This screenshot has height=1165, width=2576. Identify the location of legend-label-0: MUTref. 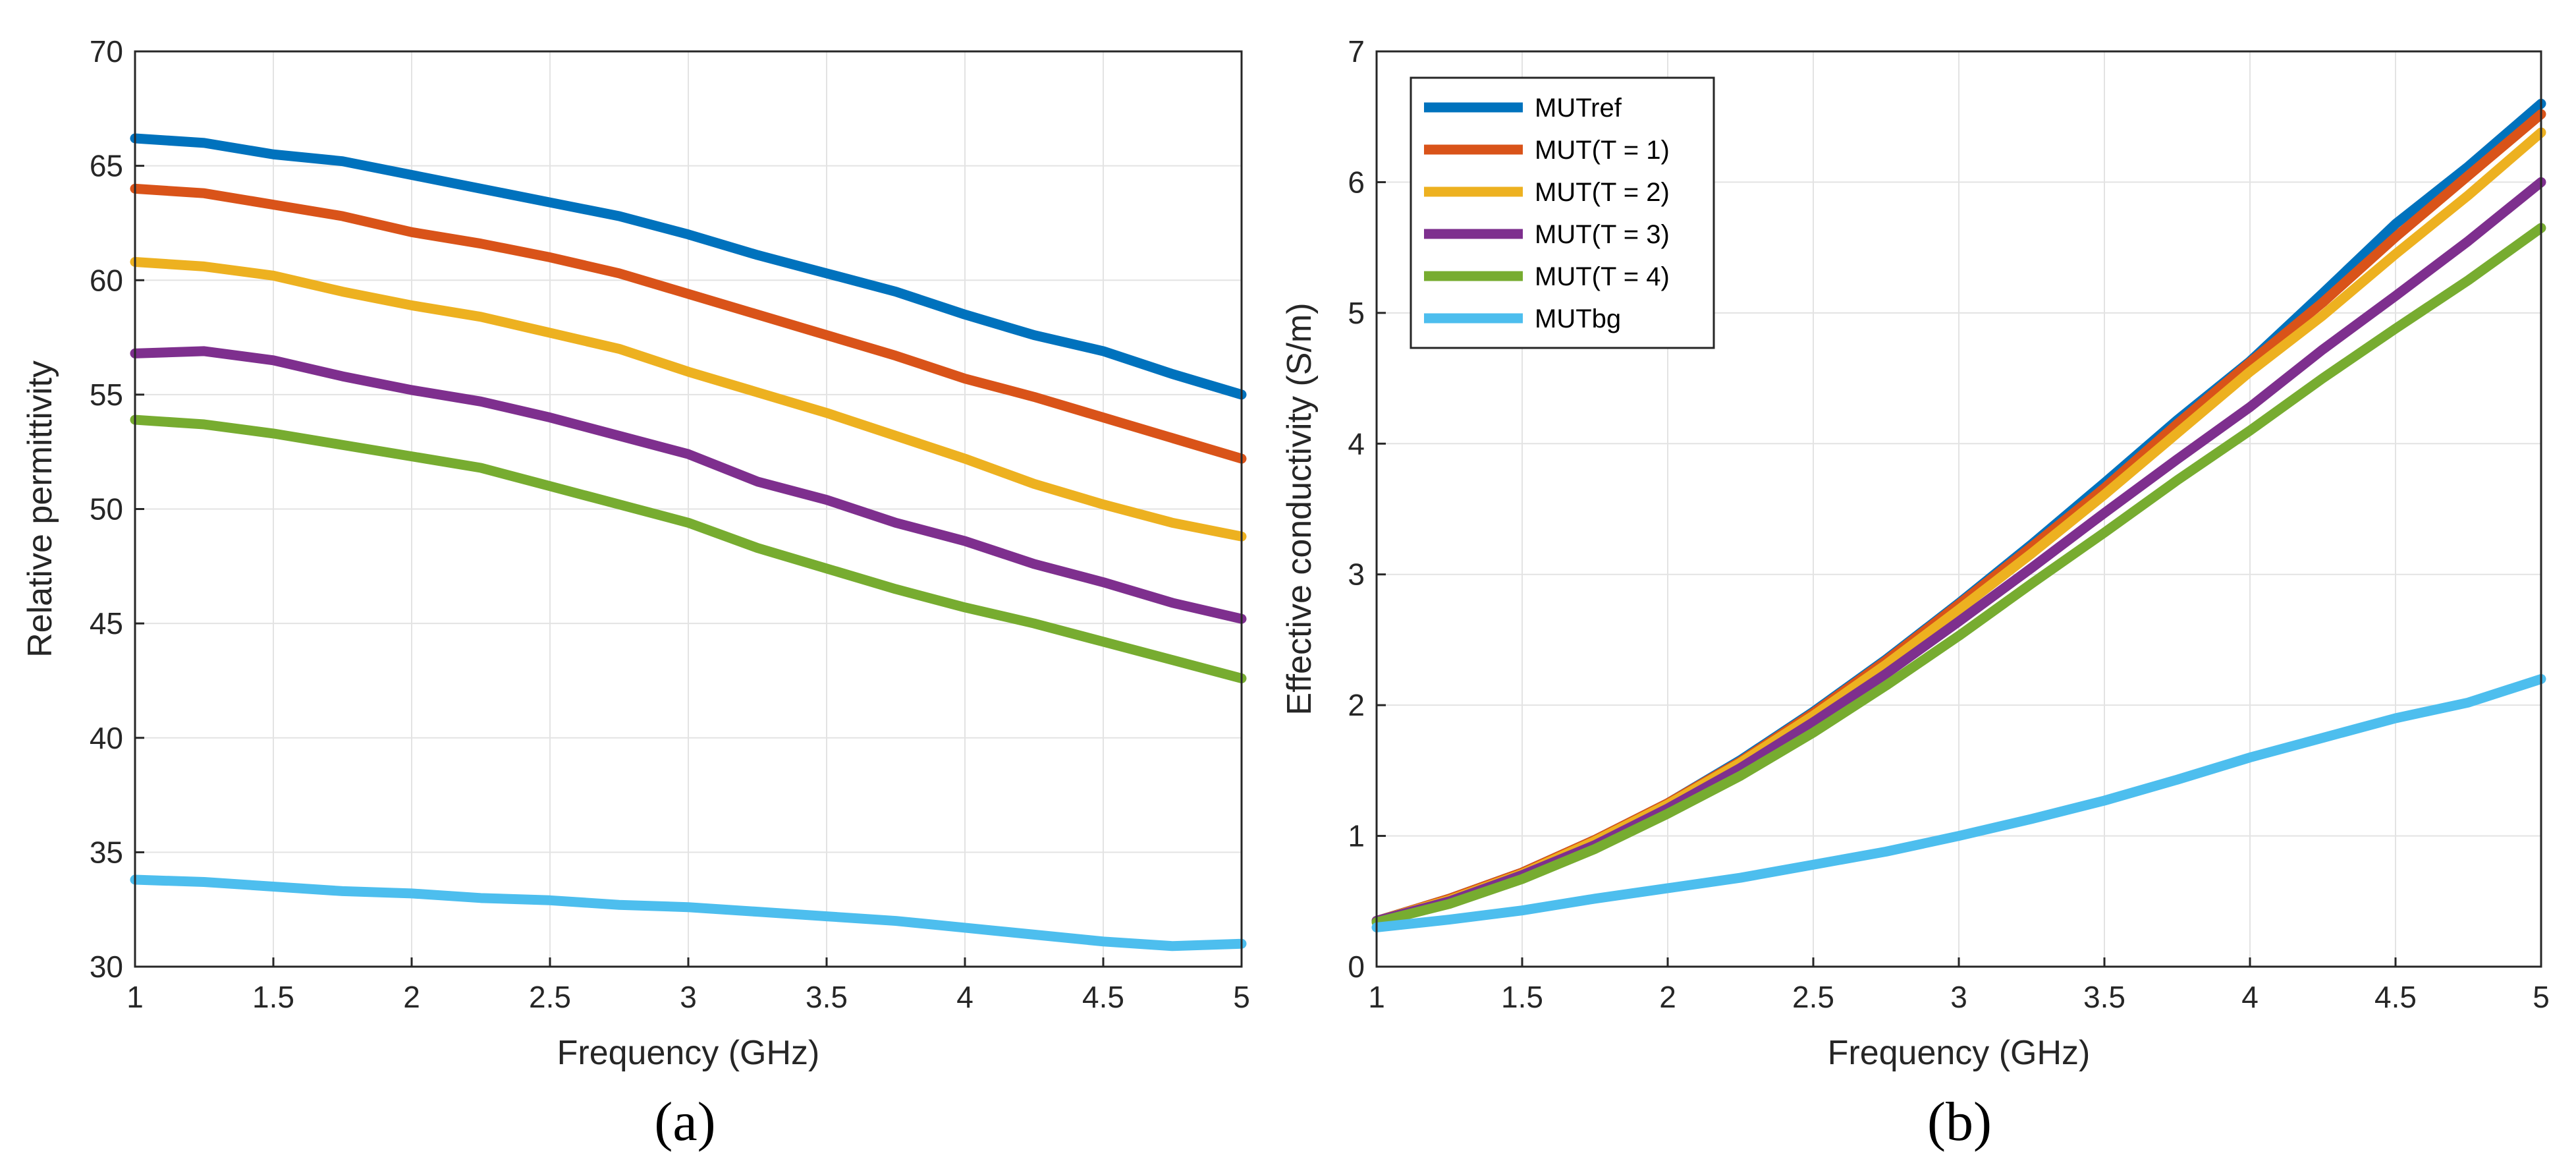
(1578, 108).